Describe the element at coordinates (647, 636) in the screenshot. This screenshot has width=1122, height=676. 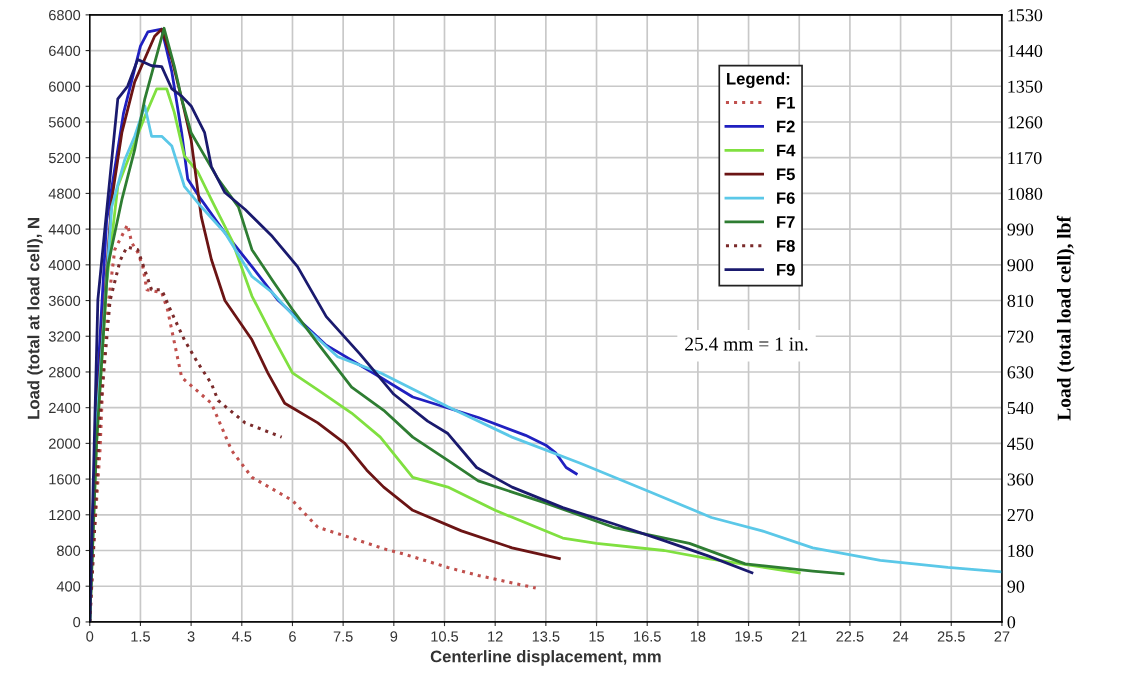
I see `x-tick-label: 16.5` at that location.